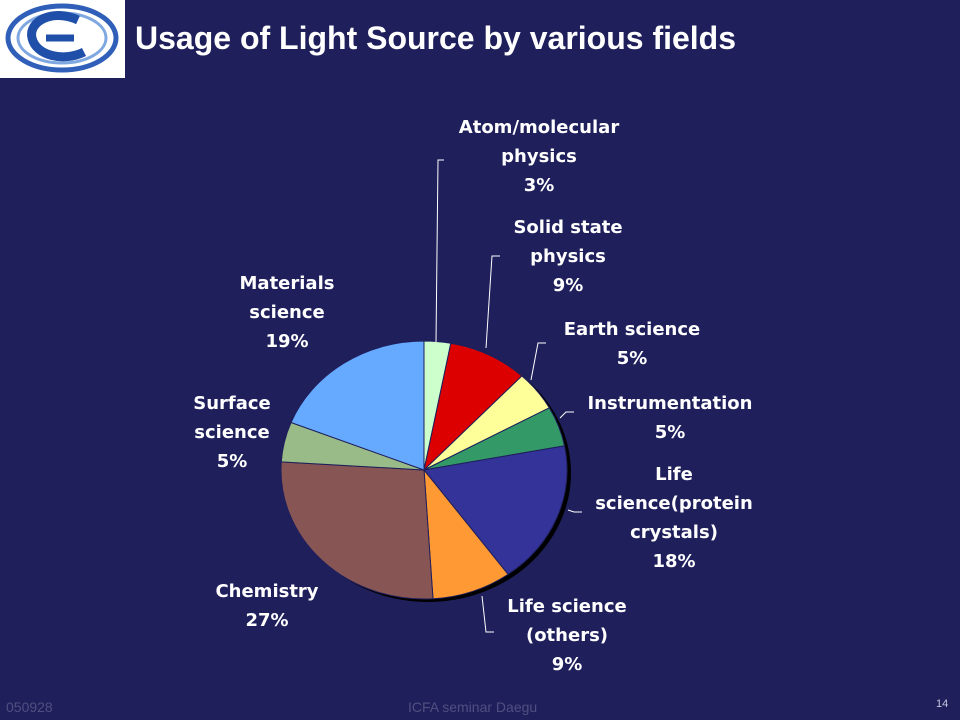  Describe the element at coordinates (567, 227) in the screenshot. I see `slice-label-line: Solid state` at that location.